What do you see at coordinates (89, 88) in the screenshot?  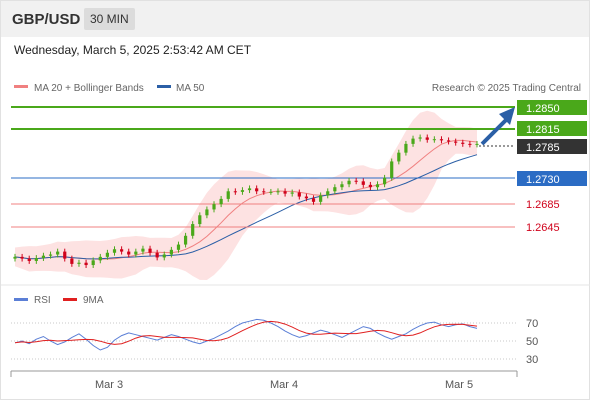 I see `ma20-legend-label: MA 20 + Bollinger Bands` at bounding box center [89, 88].